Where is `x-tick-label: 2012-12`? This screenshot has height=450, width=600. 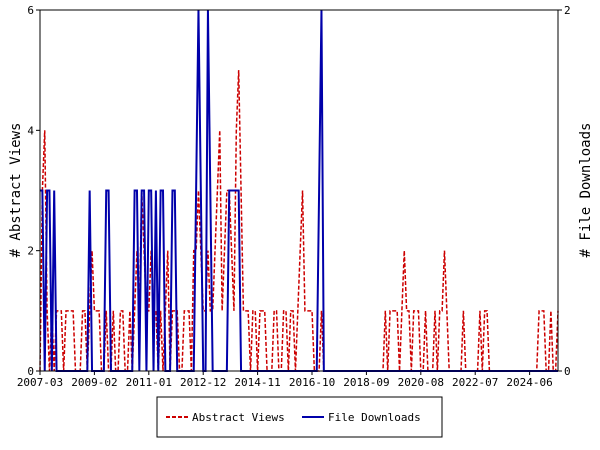 x-tick-label: 2012-12 is located at coordinates (203, 382).